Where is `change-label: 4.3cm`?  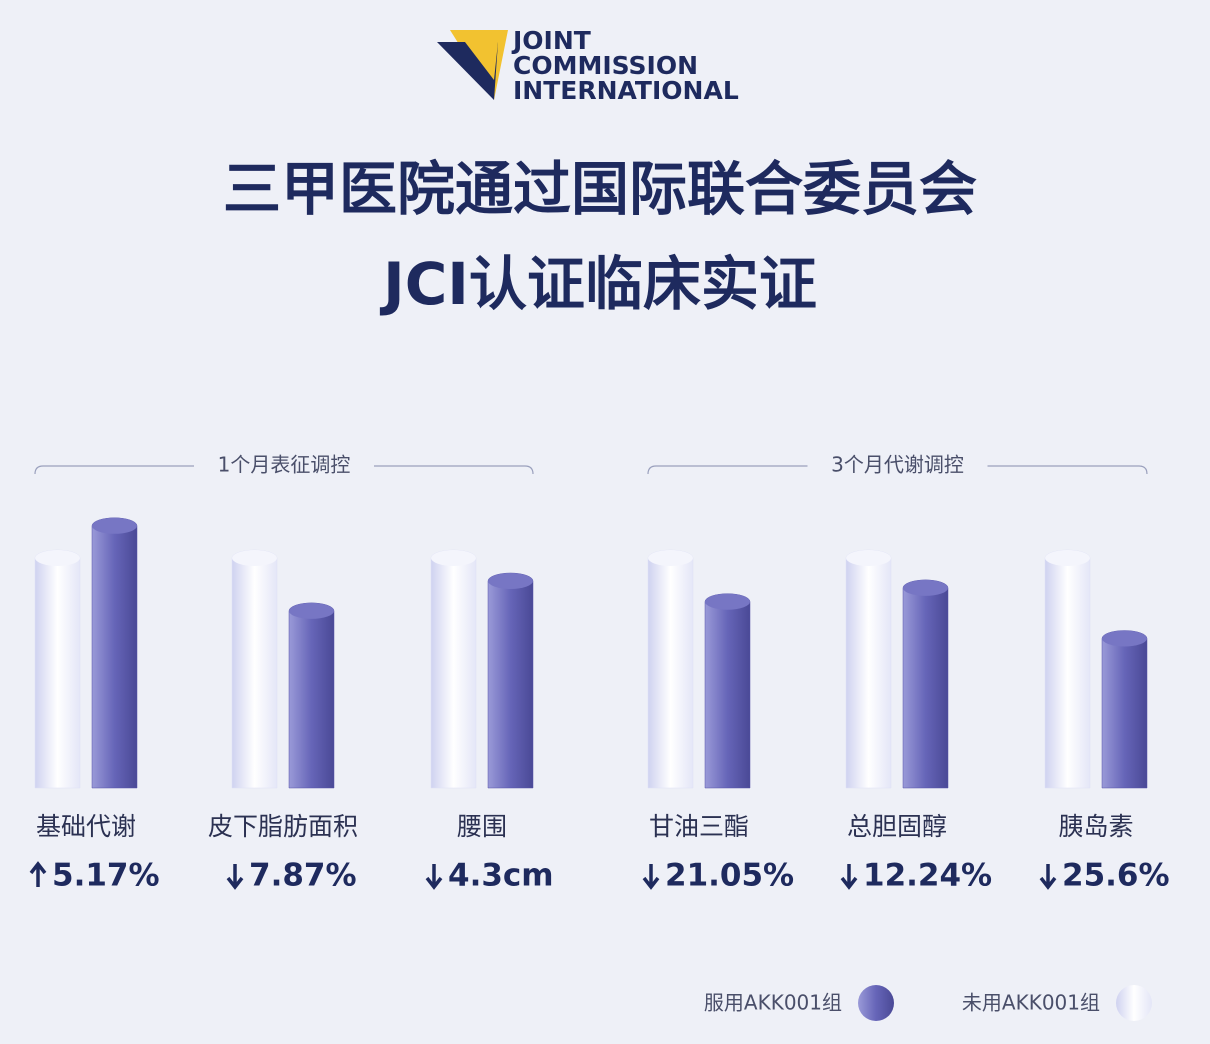
change-label: 4.3cm is located at coordinates (501, 876).